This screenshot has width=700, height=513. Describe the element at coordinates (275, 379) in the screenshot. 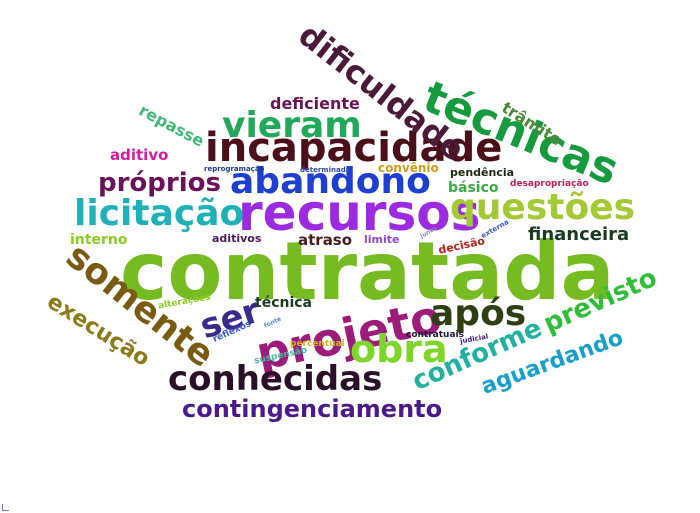

I see `word-conhecidas: conhecidas` at that location.